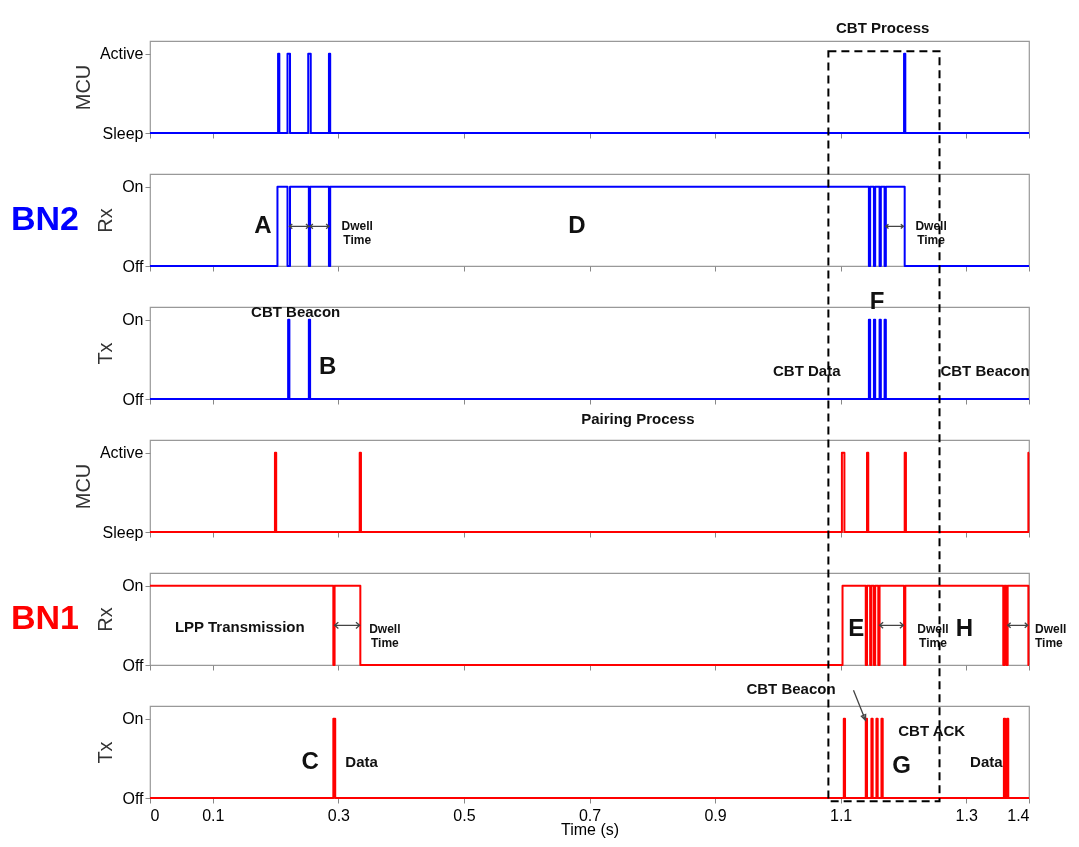  What do you see at coordinates (877, 301) in the screenshot?
I see `text: F` at bounding box center [877, 301].